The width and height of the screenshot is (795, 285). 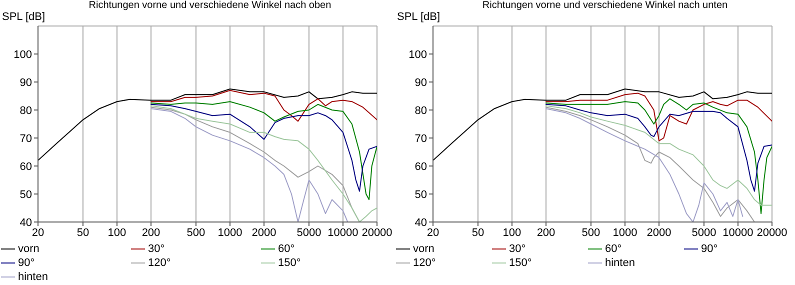 I want to click on chart-title: Richtungen vorne und verschiedene Winkel nach unten, so click(x=605, y=5).